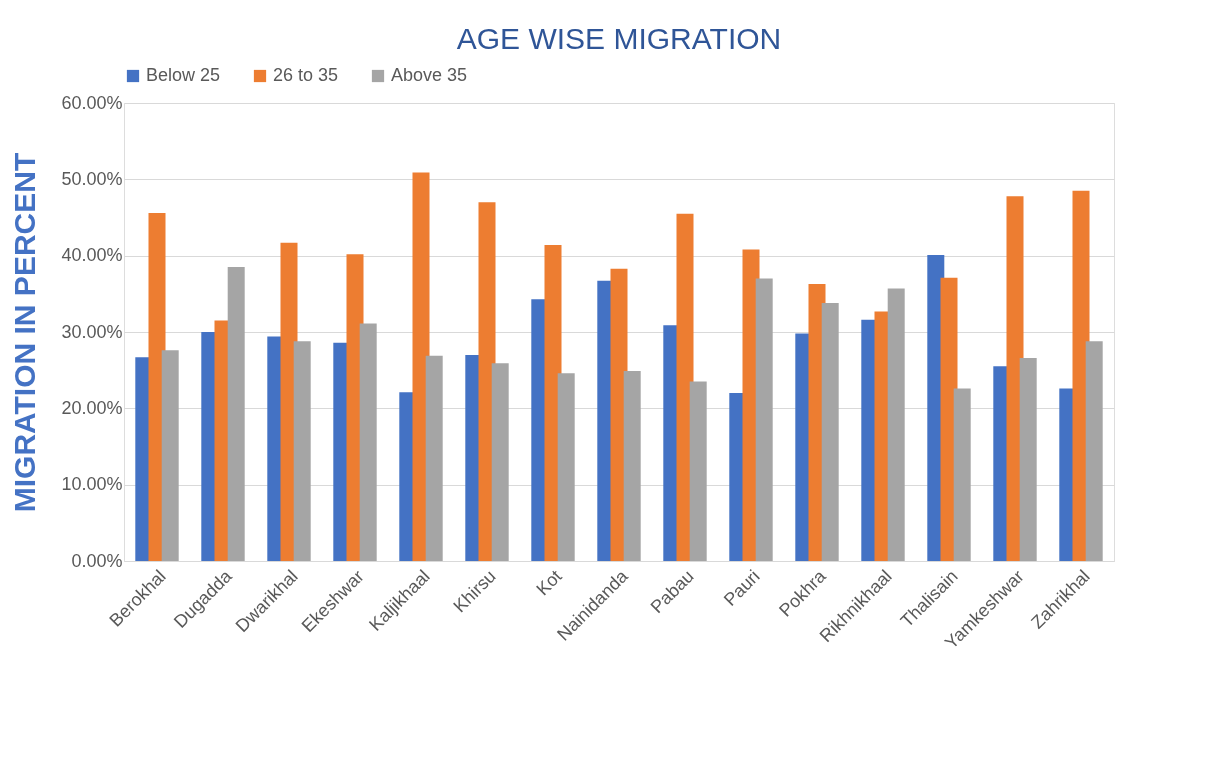 Image resolution: width=1211 pixels, height=762 pixels. I want to click on legend-label: Above 35, so click(429, 75).